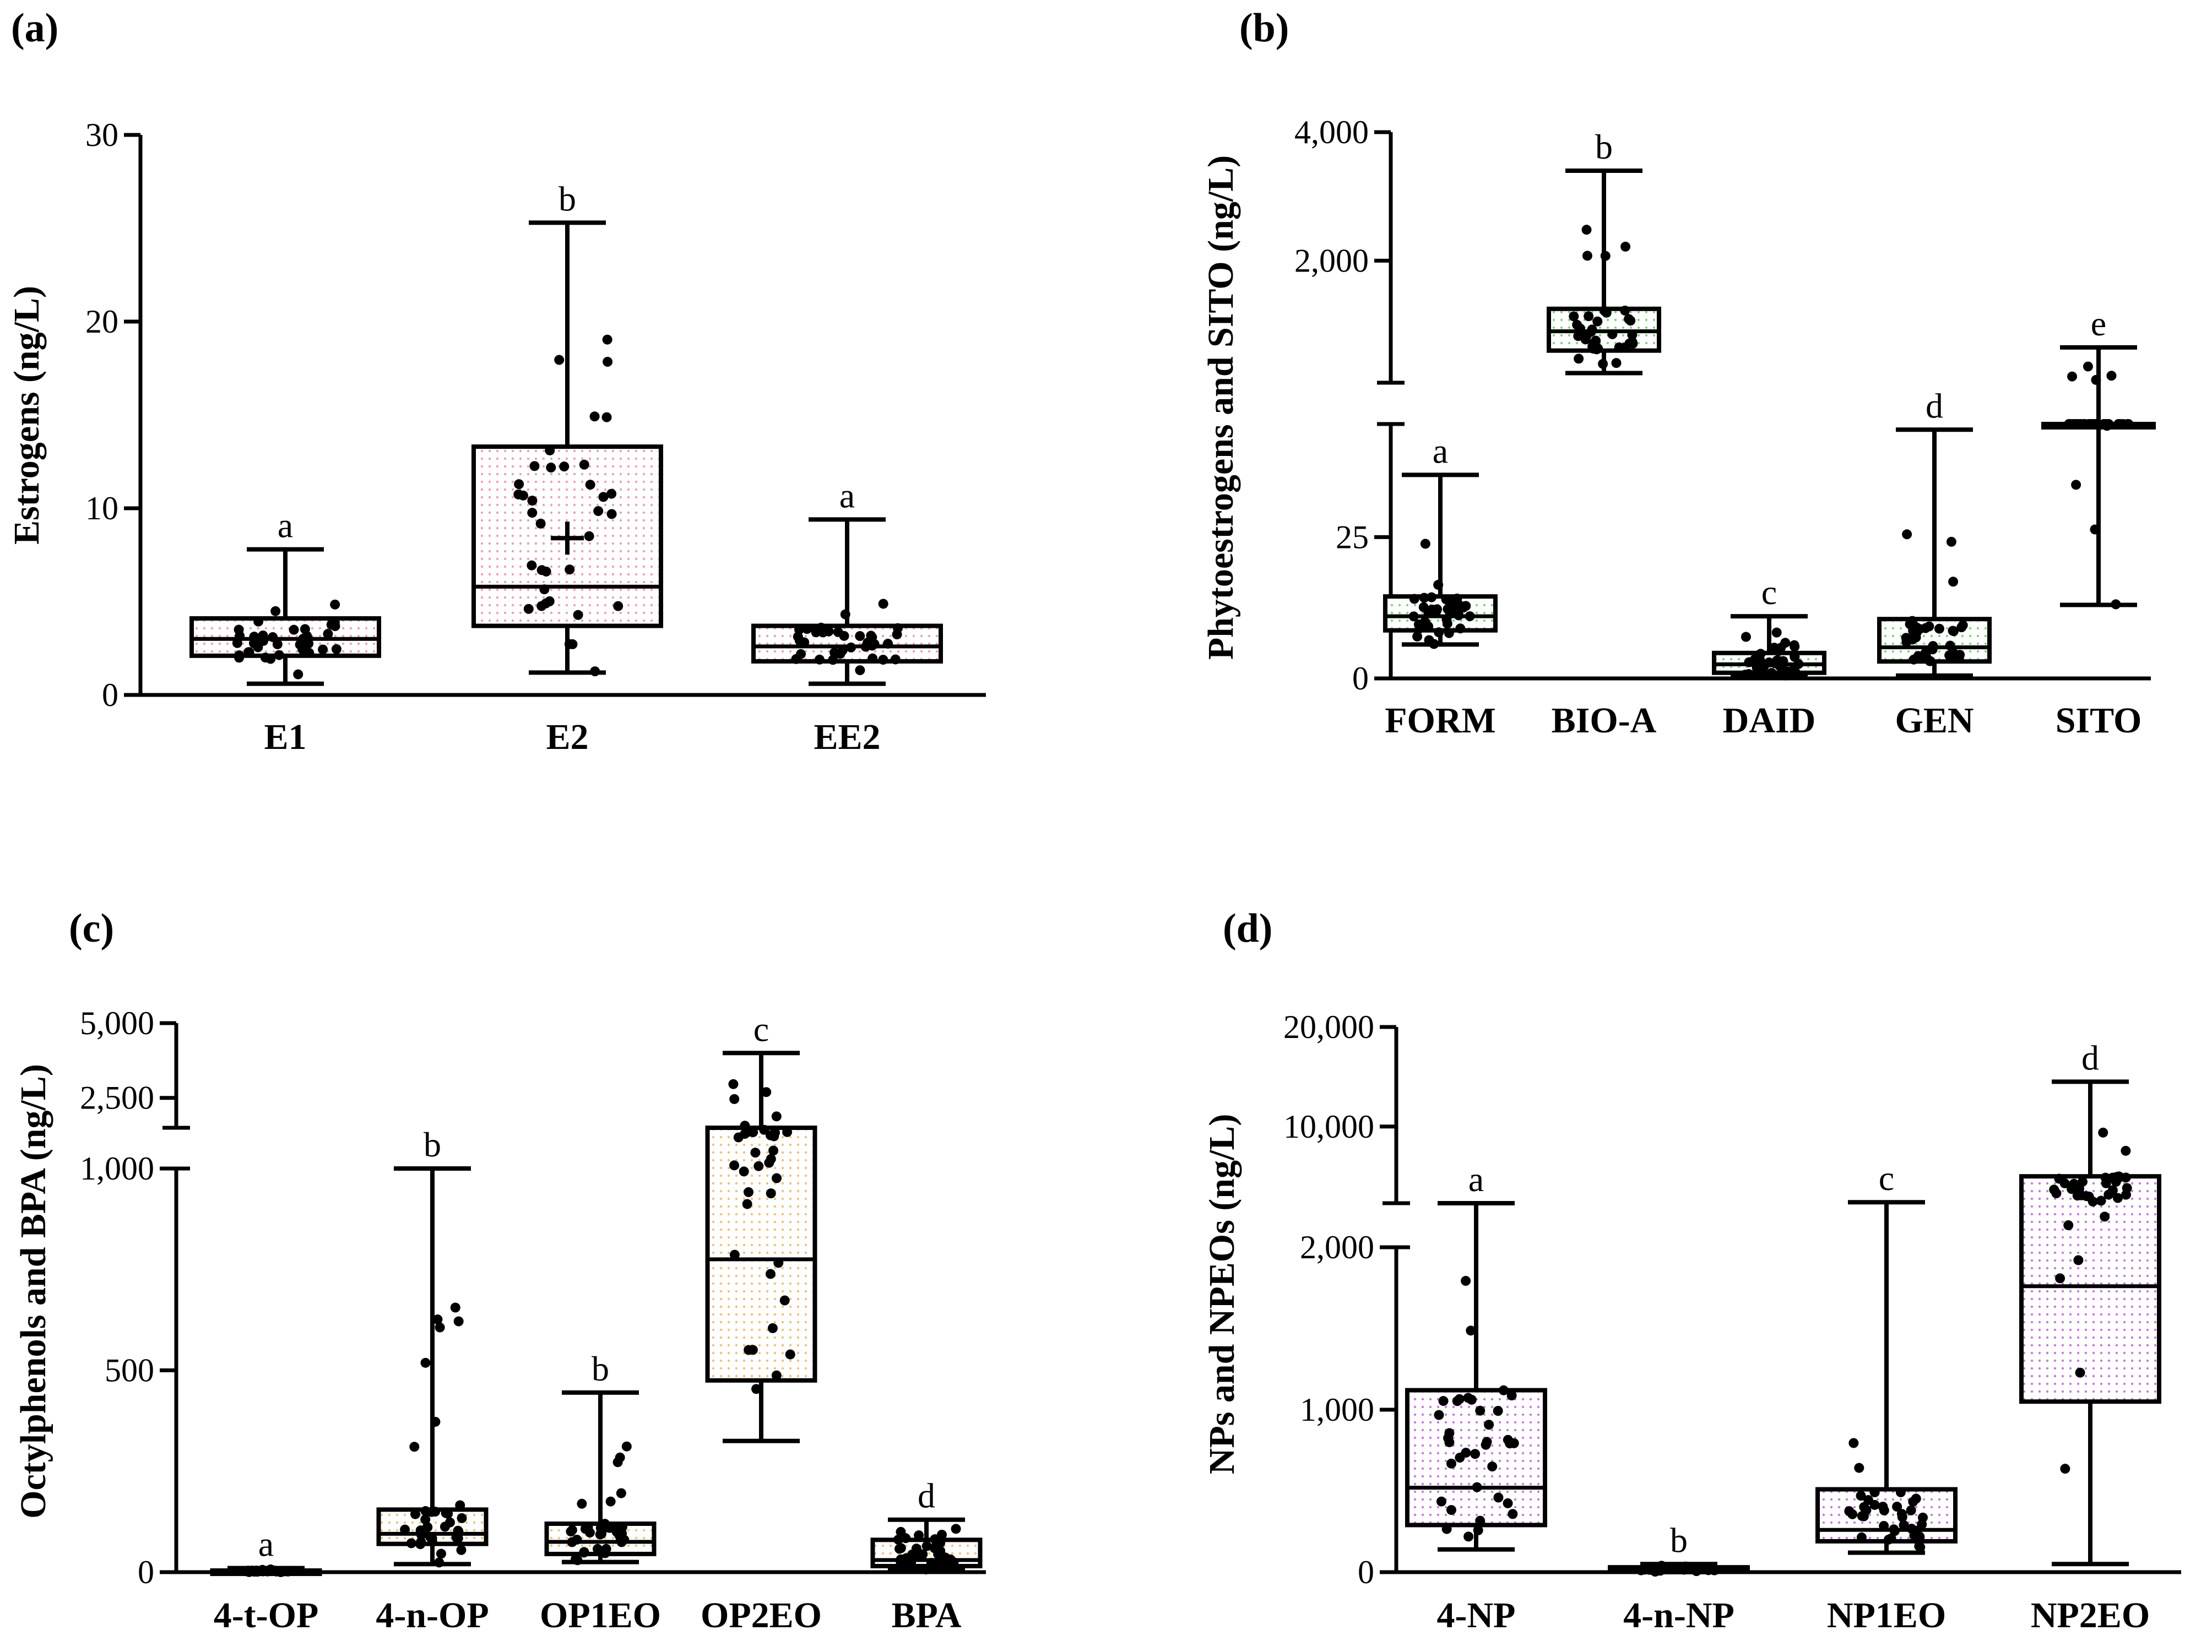 The width and height of the screenshot is (2212, 1652). Describe the element at coordinates (129, 1370) in the screenshot. I see `y-tick-label: 500` at that location.